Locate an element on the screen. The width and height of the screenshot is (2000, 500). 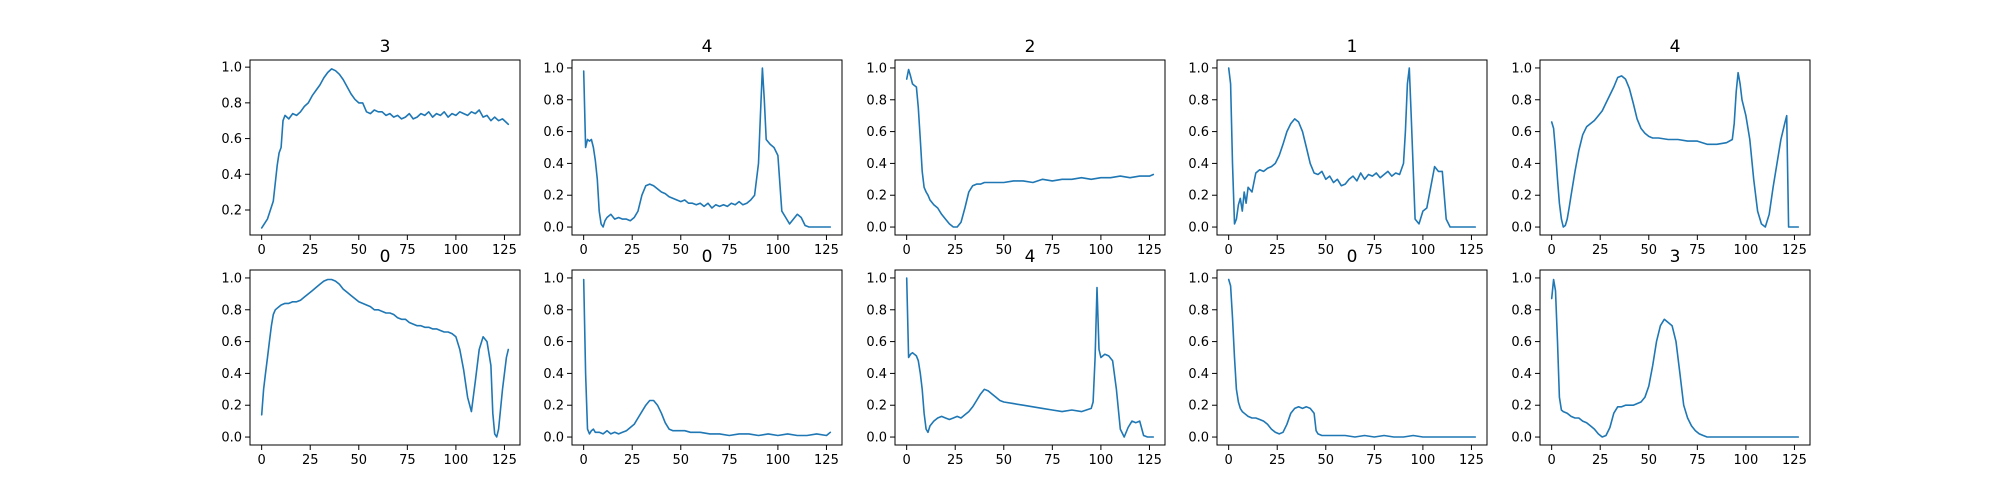
subplot-5: 4 0 25 50 75 100 125 0.0 0.2 0.4 0.6 0.8 1.0 is located at coordinates (1661, 147).